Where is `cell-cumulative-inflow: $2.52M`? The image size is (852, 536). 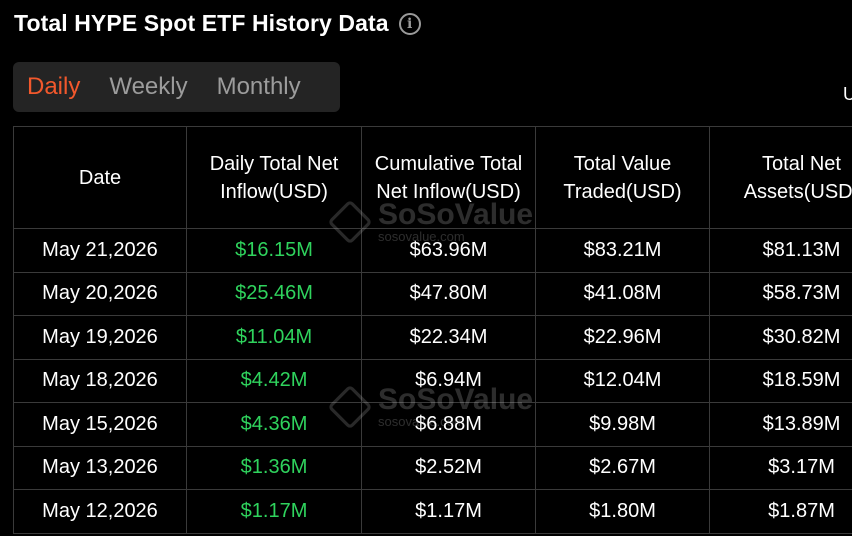
cell-cumulative-inflow: $2.52M is located at coordinates (449, 468).